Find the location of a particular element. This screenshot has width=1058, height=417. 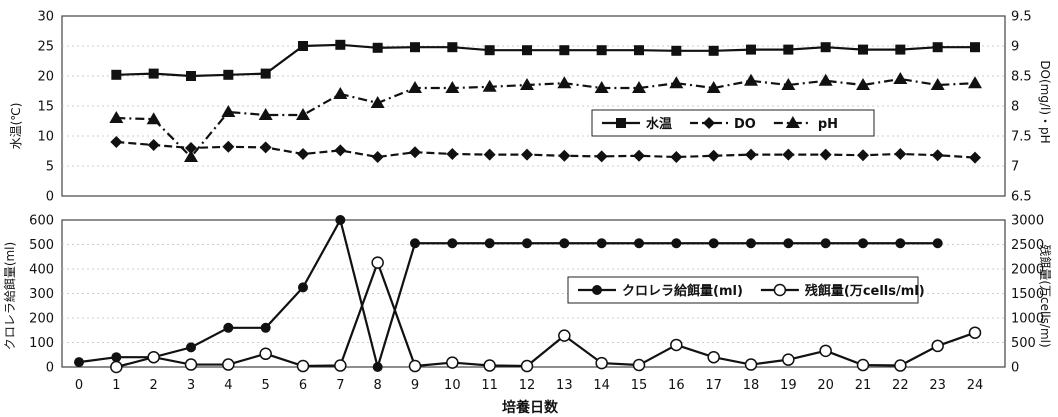

top-chart-legend-label-3: pH is located at coordinates (828, 124).